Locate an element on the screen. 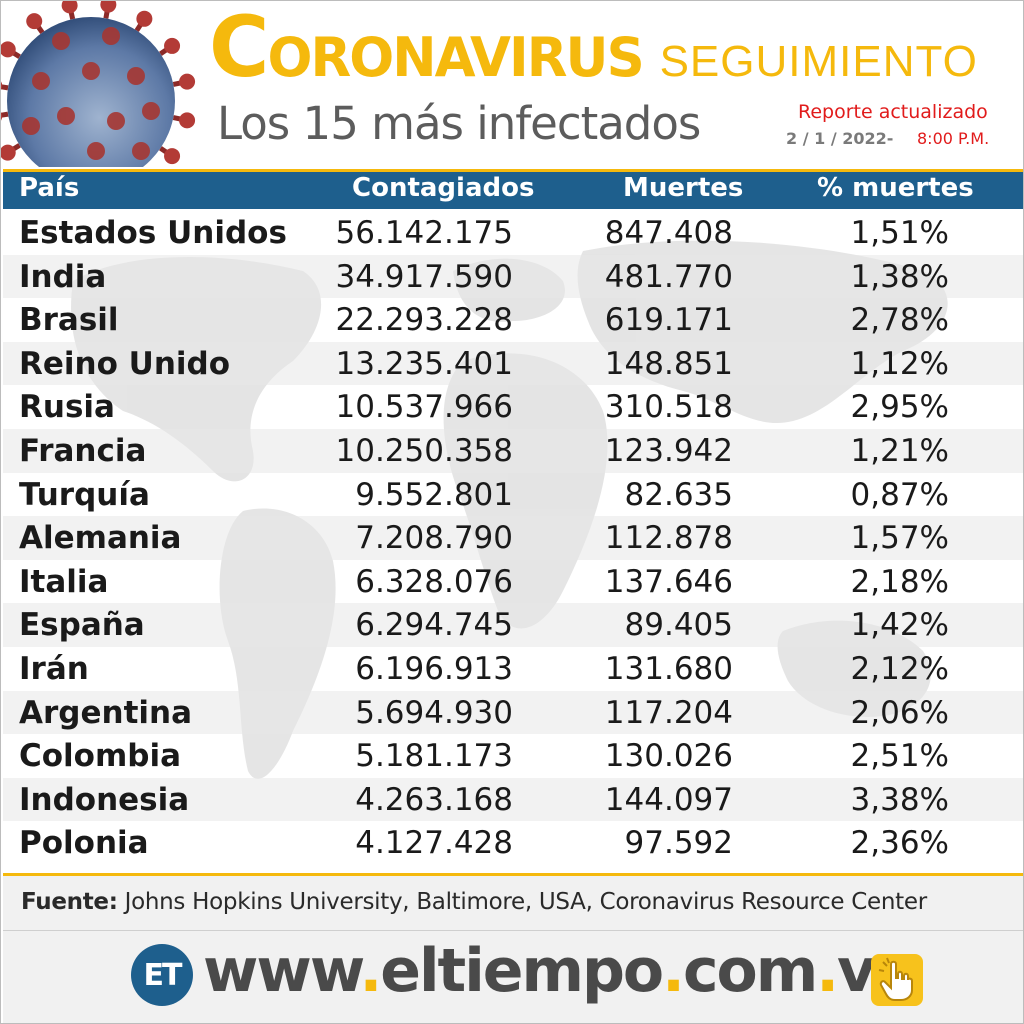 This screenshot has height=1024, width=1024. deaths-cell: 130.026 is located at coordinates (668, 756).